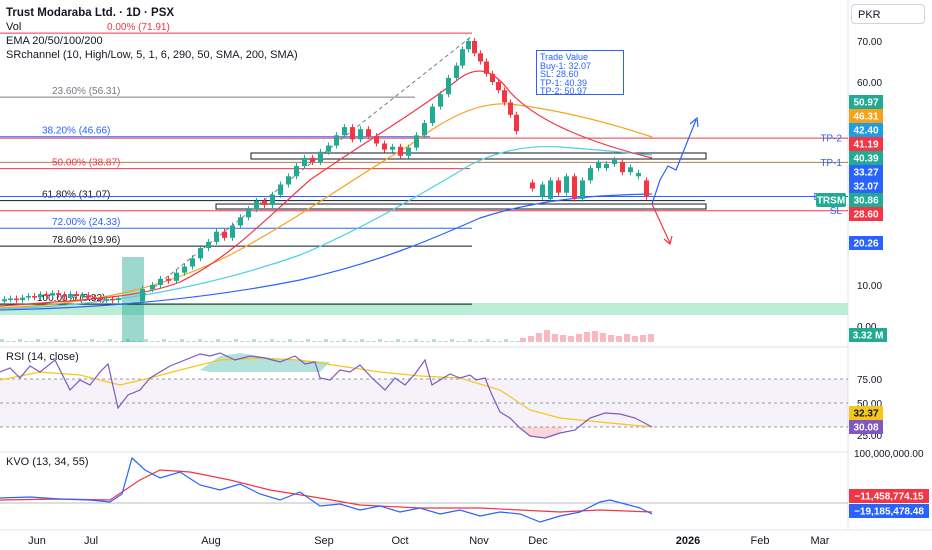  I want to click on symbol-title: Trust Modaraba Ltd. · 1D · PSX, so click(90, 13).